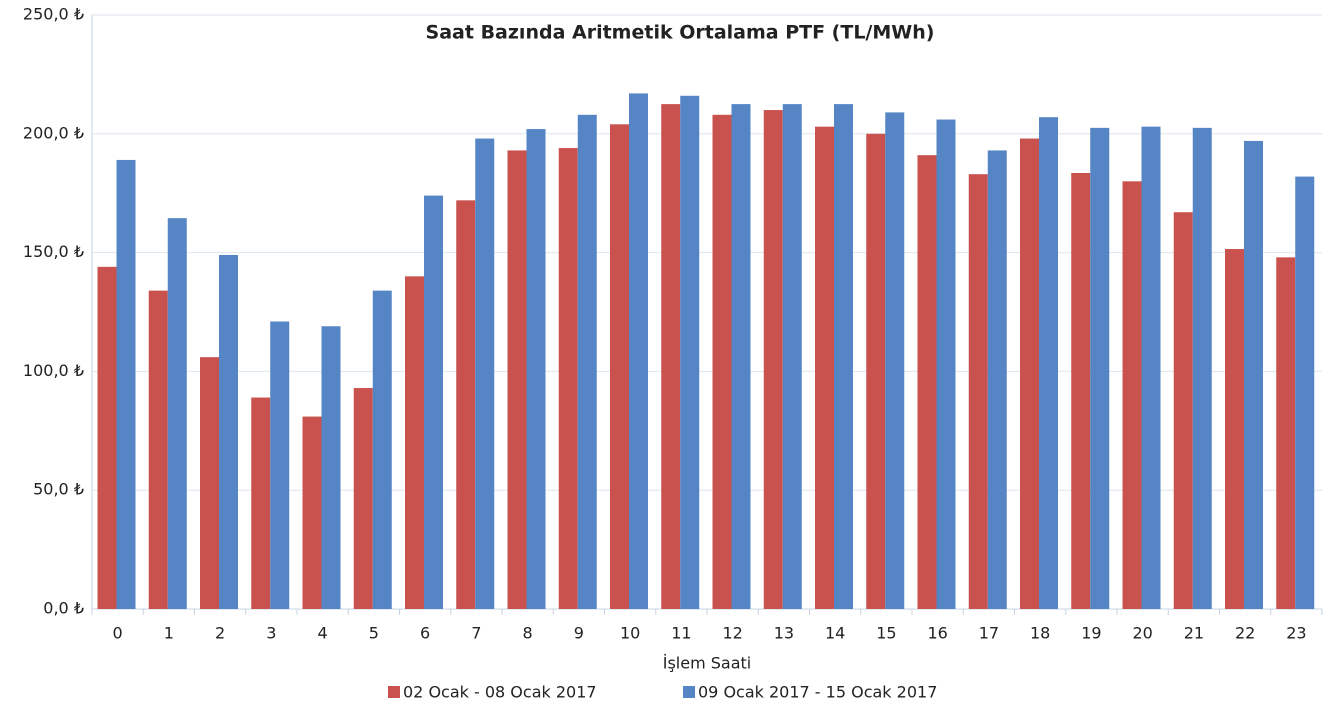 Image resolution: width=1331 pixels, height=717 pixels. What do you see at coordinates (732, 633) in the screenshot?
I see `x-tick-label: 12` at bounding box center [732, 633].